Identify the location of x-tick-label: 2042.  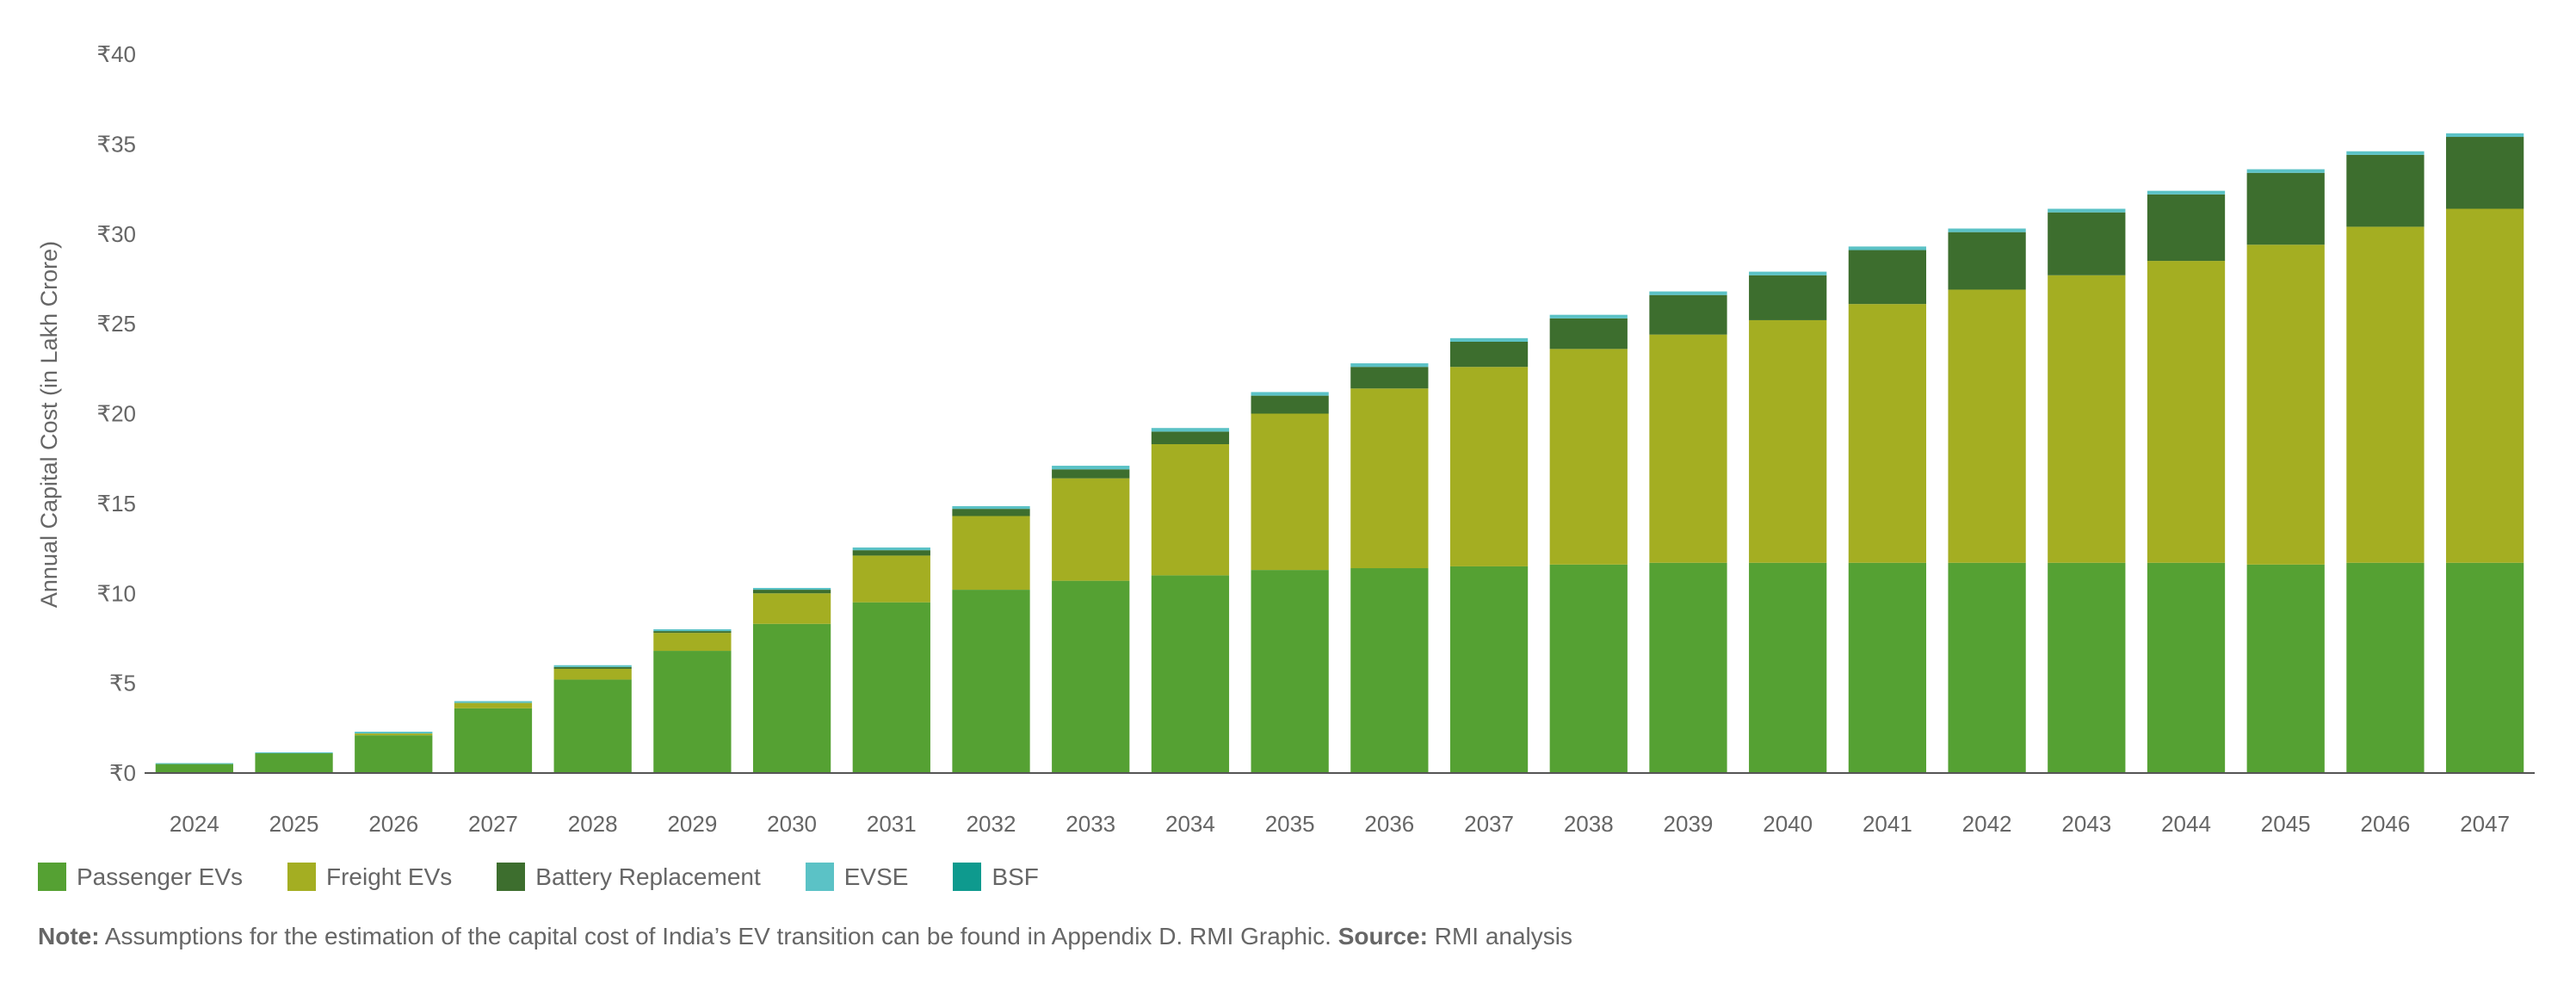
(1987, 824).